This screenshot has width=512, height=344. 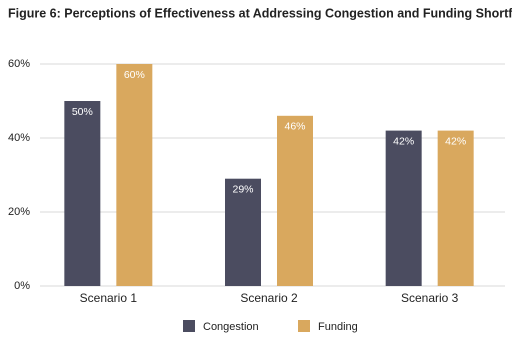 What do you see at coordinates (19, 138) in the screenshot?
I see `y-tick-label: 40%` at bounding box center [19, 138].